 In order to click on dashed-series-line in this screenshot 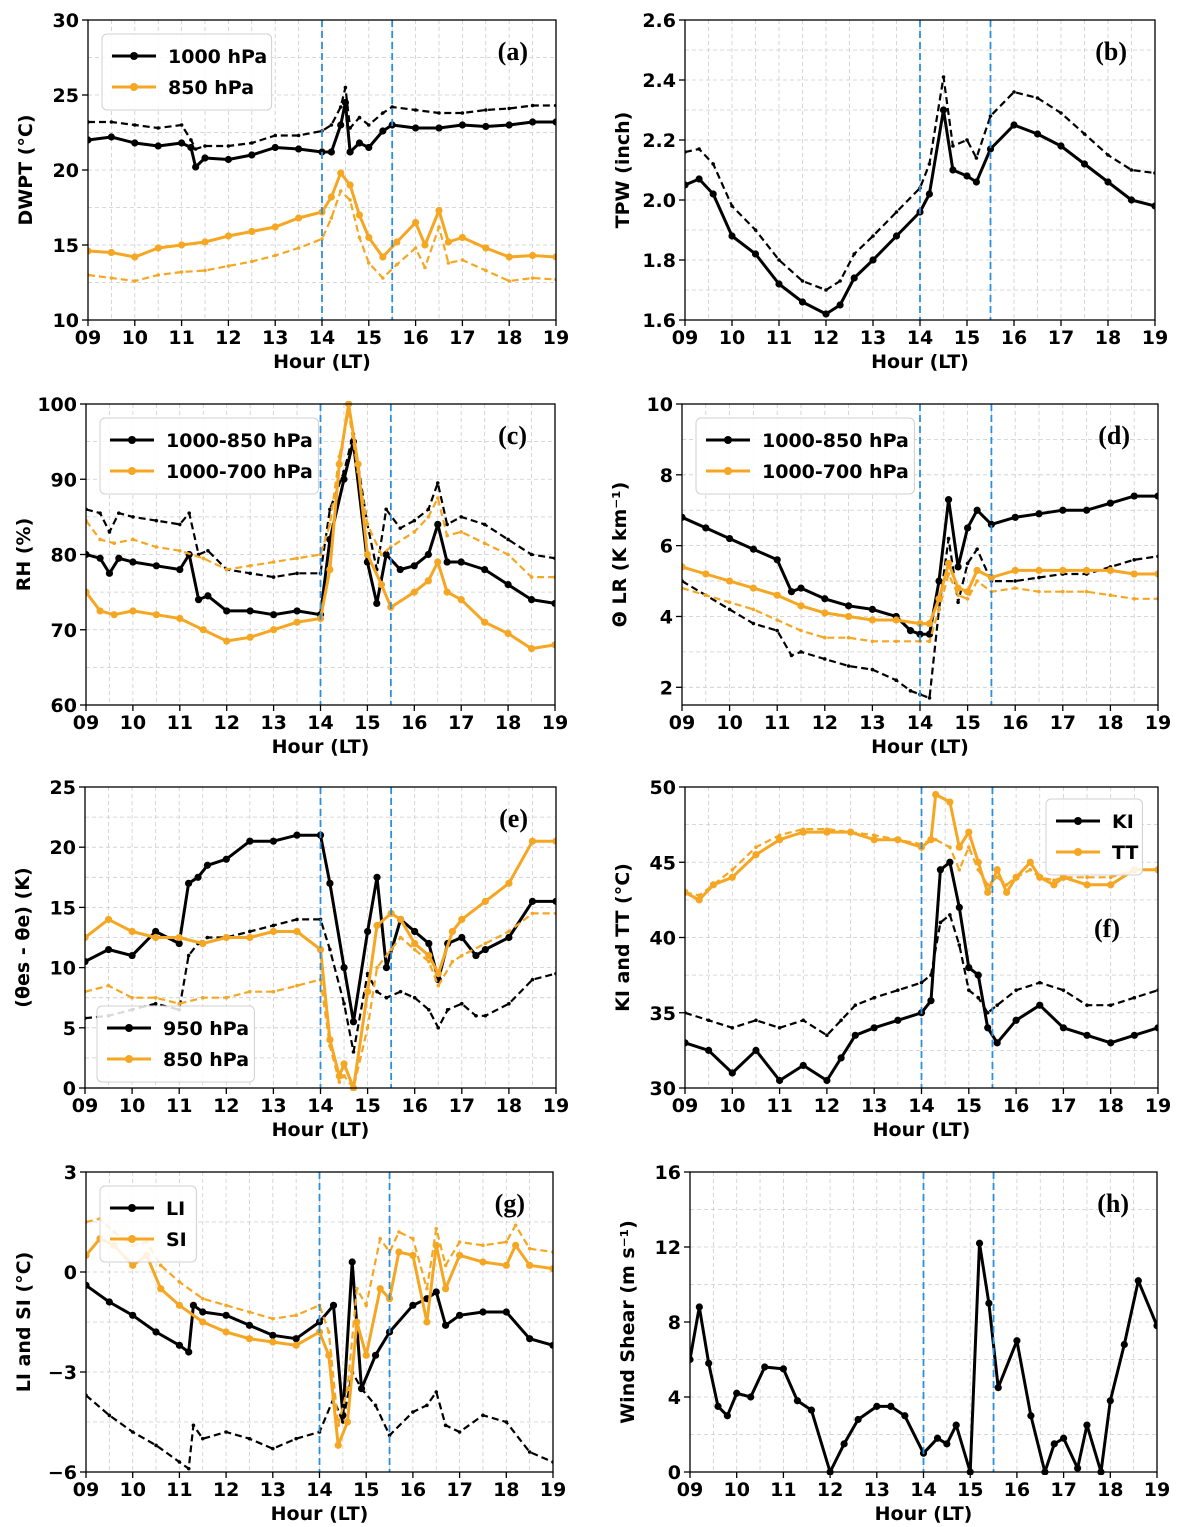, I will do `click(322, 236)`.